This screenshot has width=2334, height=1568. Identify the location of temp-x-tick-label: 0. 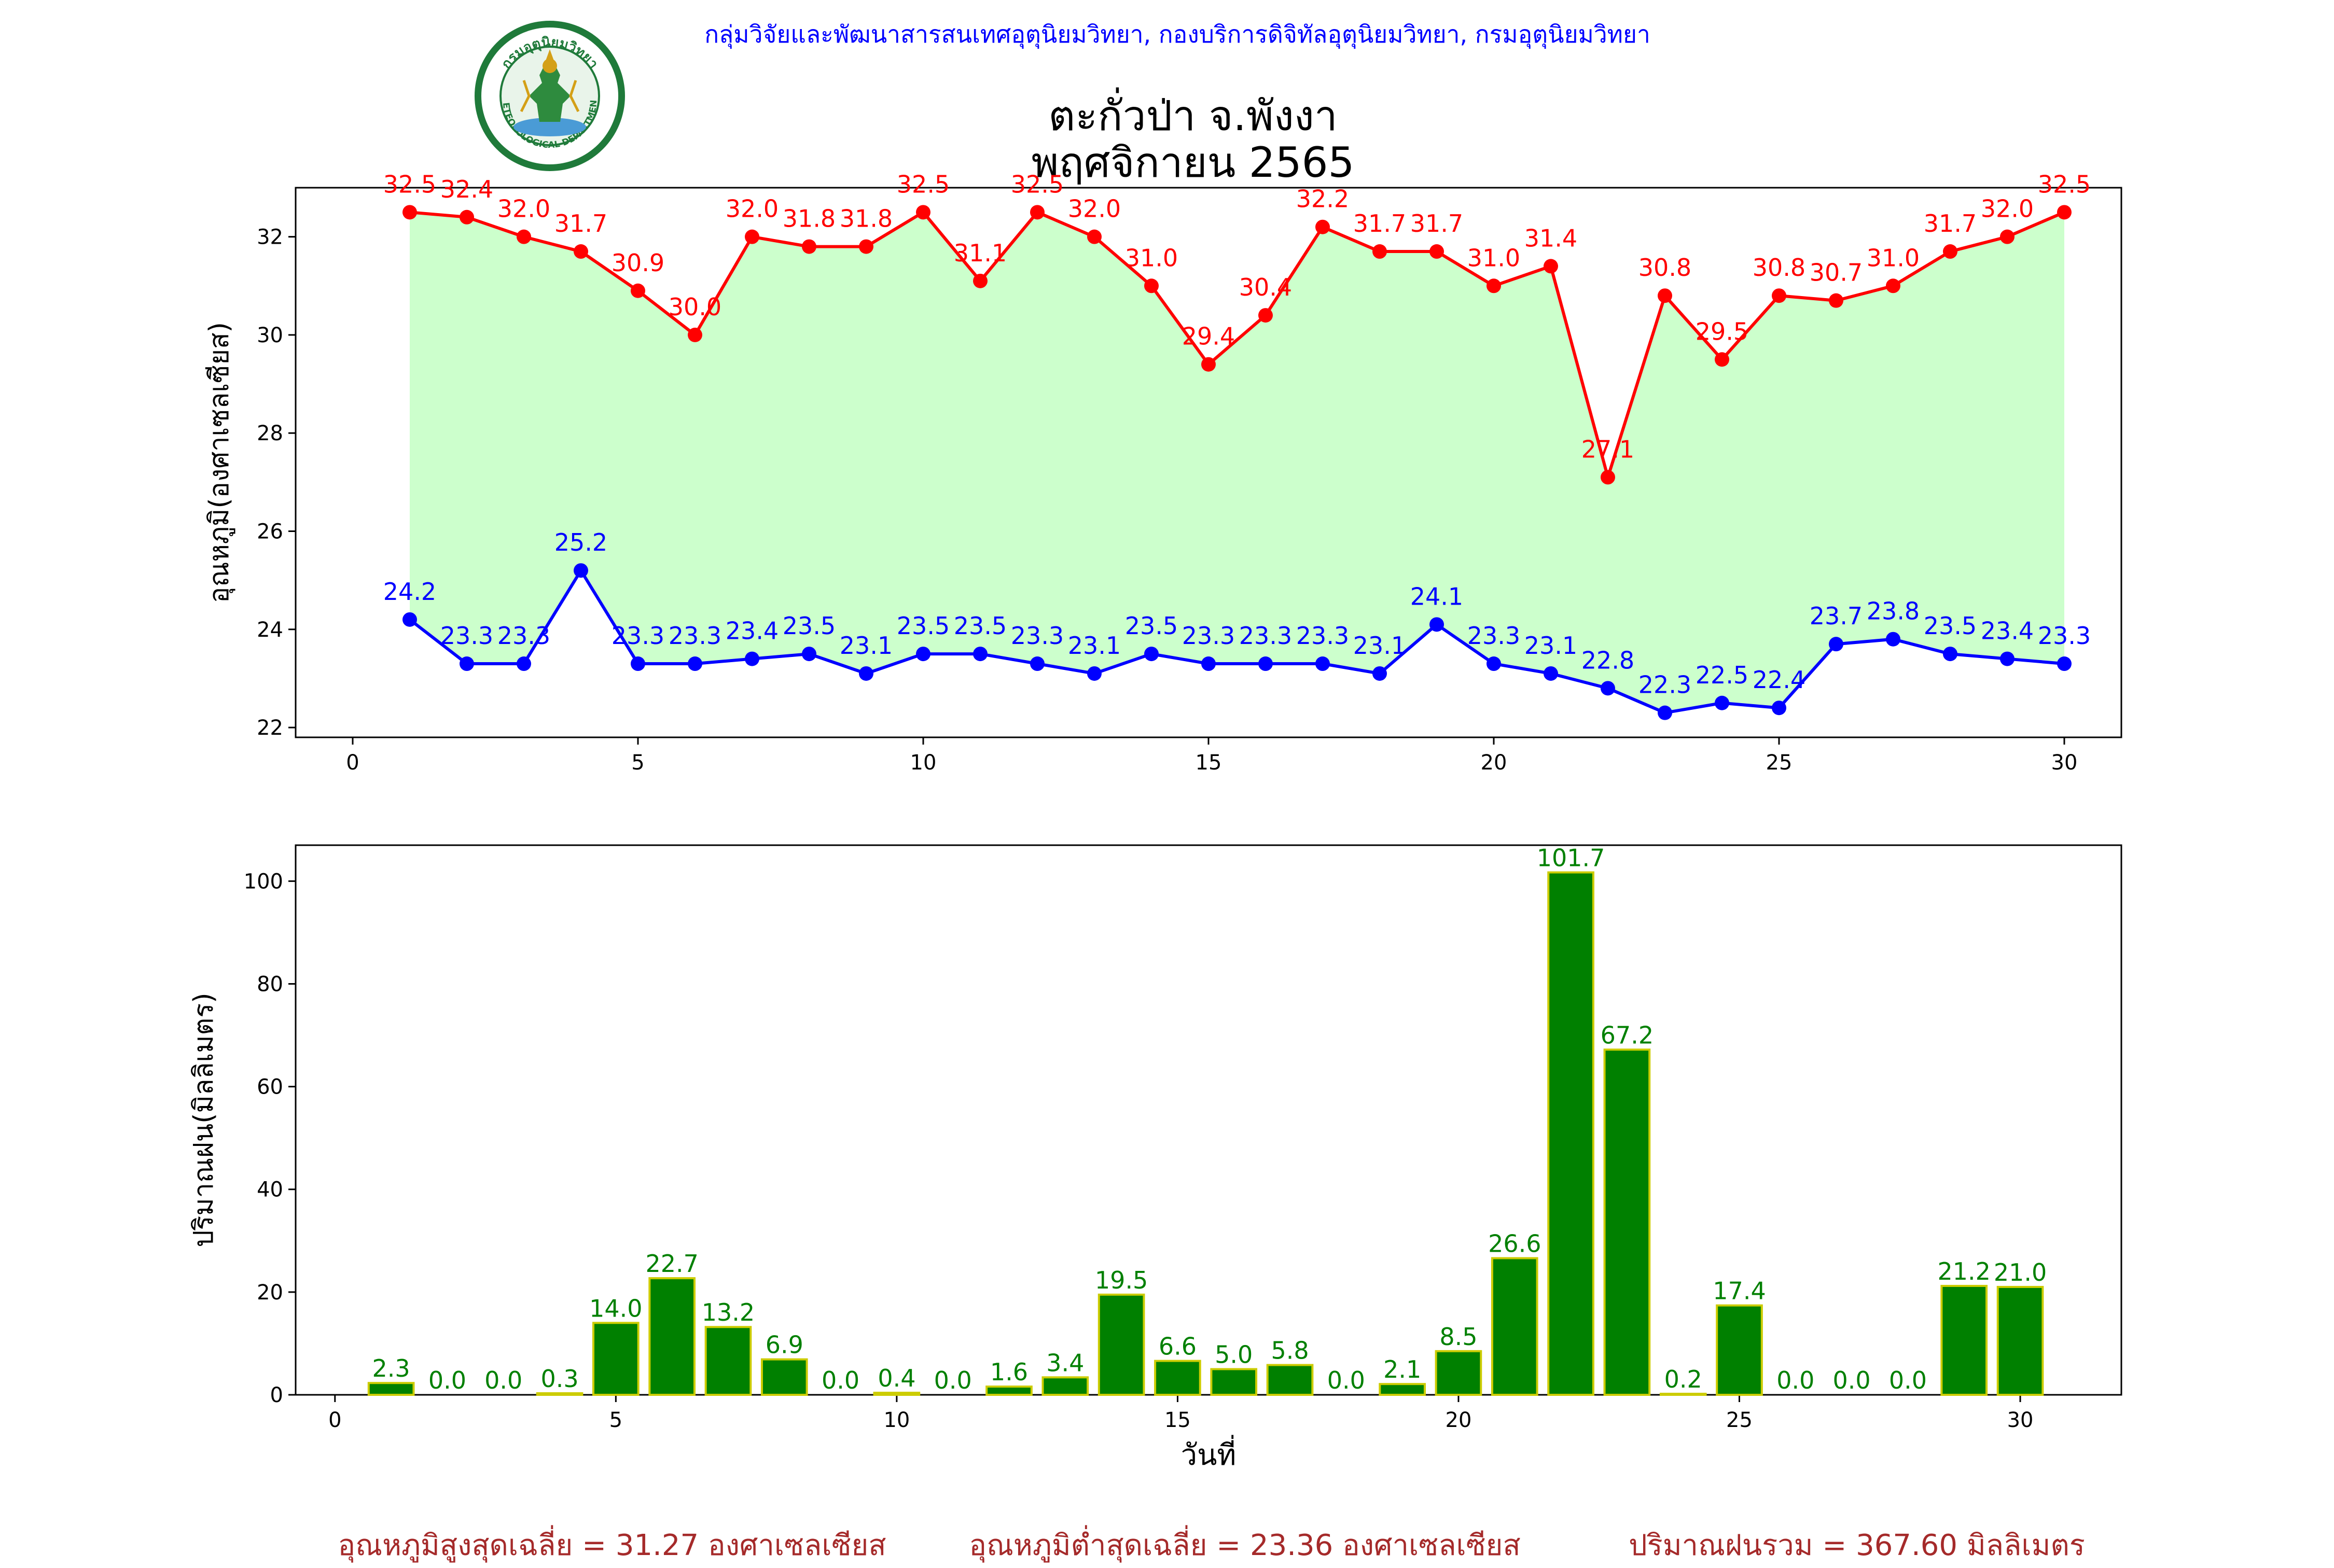
(353, 763).